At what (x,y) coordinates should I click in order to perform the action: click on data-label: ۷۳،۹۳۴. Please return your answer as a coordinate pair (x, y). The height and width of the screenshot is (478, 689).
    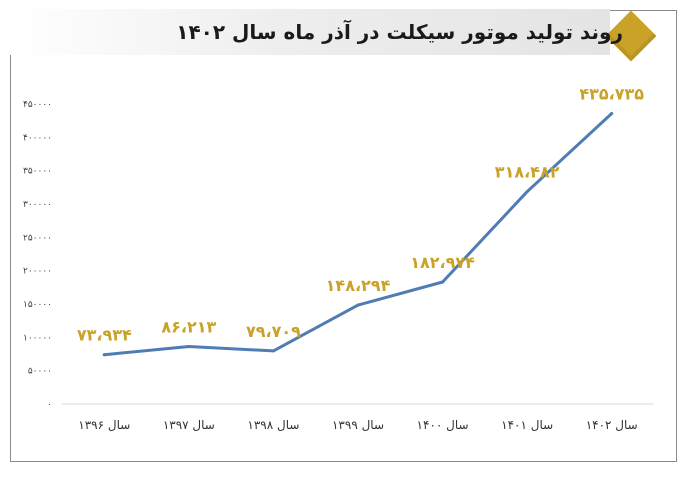
    Looking at the image, I should click on (104, 335).